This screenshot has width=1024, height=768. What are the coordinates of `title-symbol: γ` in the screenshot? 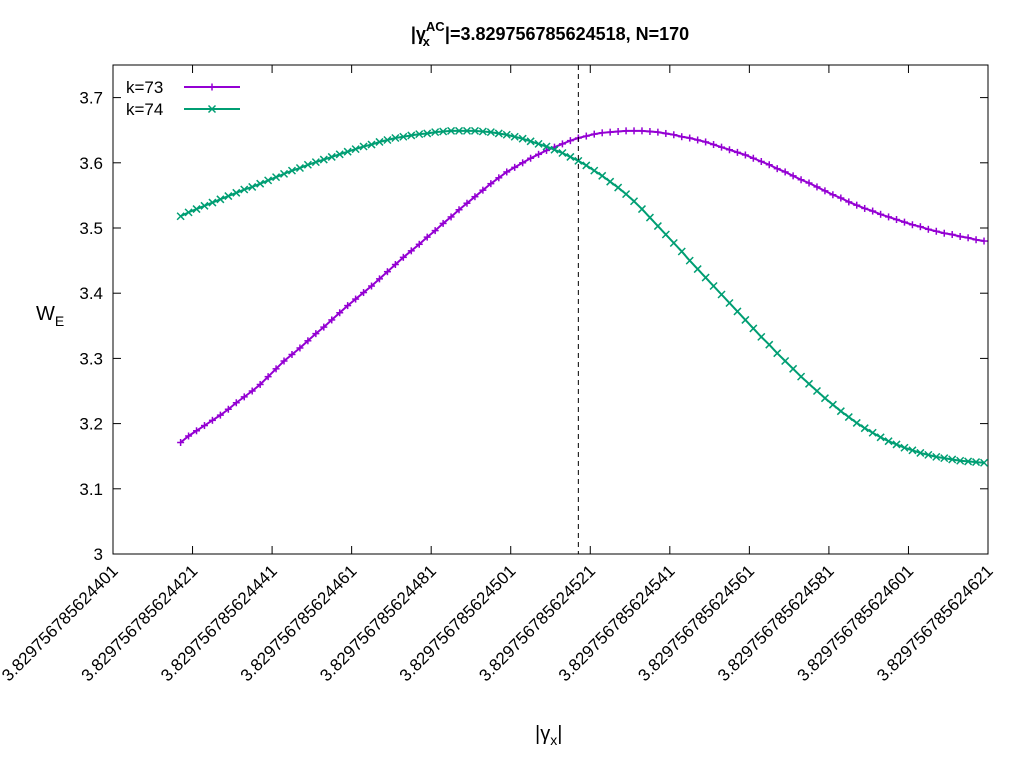 It's located at (421, 34).